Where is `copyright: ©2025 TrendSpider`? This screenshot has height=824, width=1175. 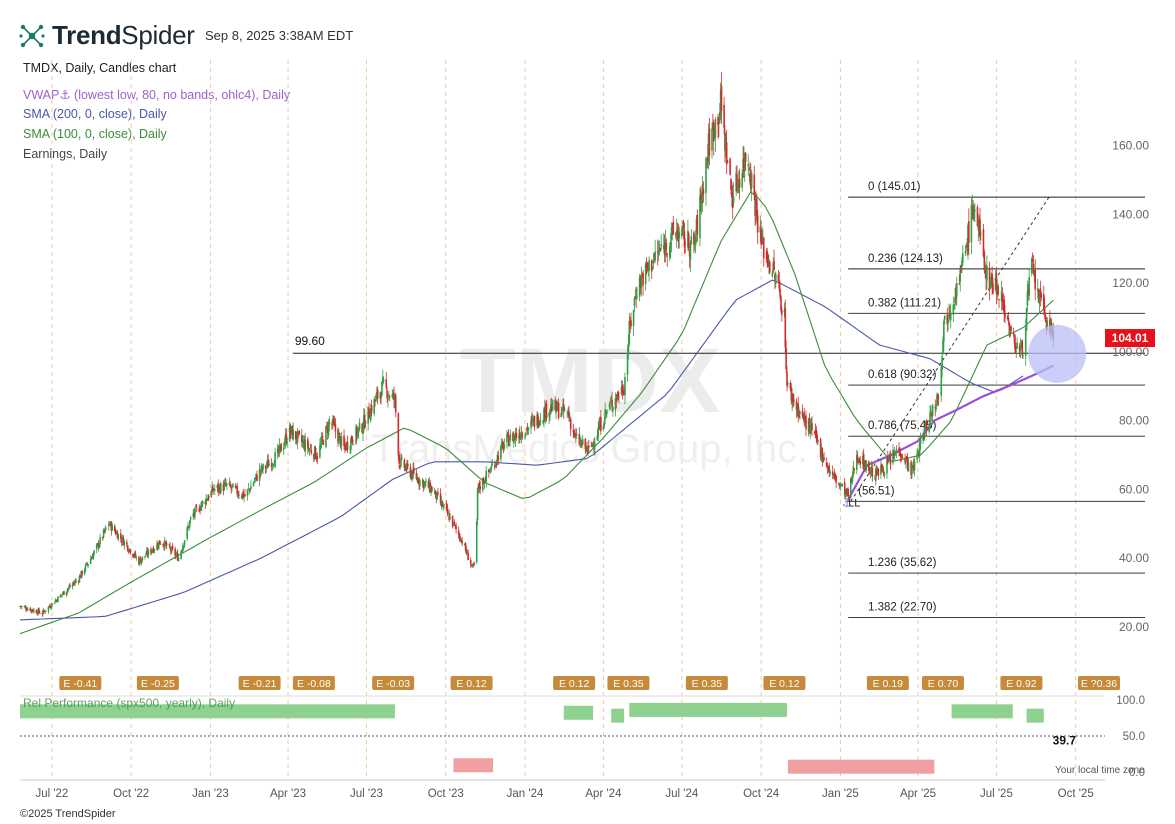 copyright: ©2025 TrendSpider is located at coordinates (68, 814).